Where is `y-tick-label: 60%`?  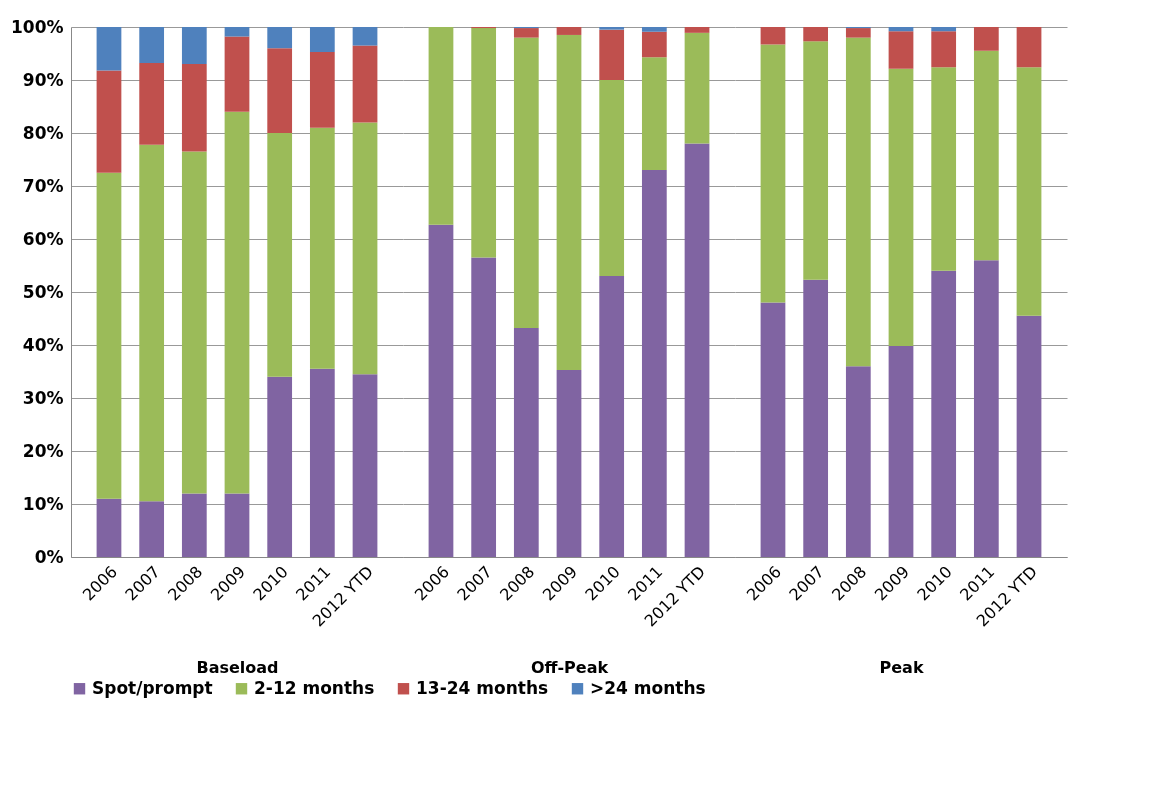 y-tick-label: 60% is located at coordinates (43, 238).